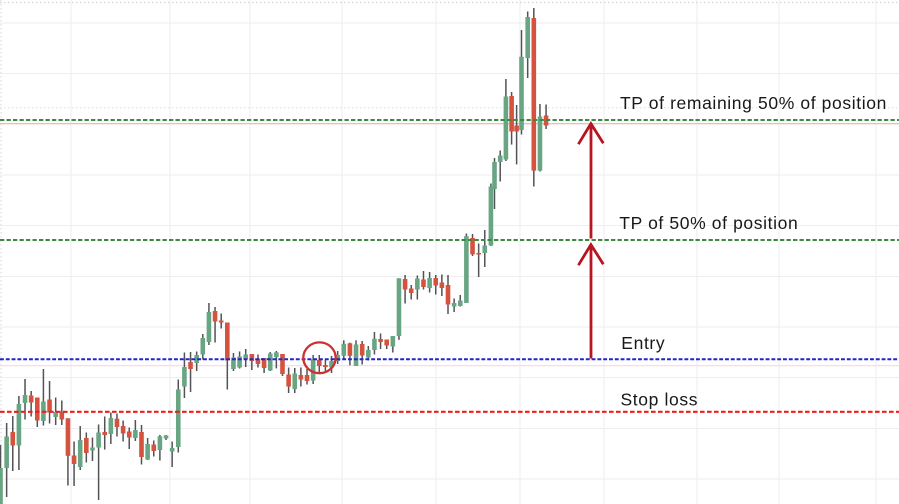  What do you see at coordinates (643, 343) in the screenshot?
I see `svg-text: Entry` at bounding box center [643, 343].